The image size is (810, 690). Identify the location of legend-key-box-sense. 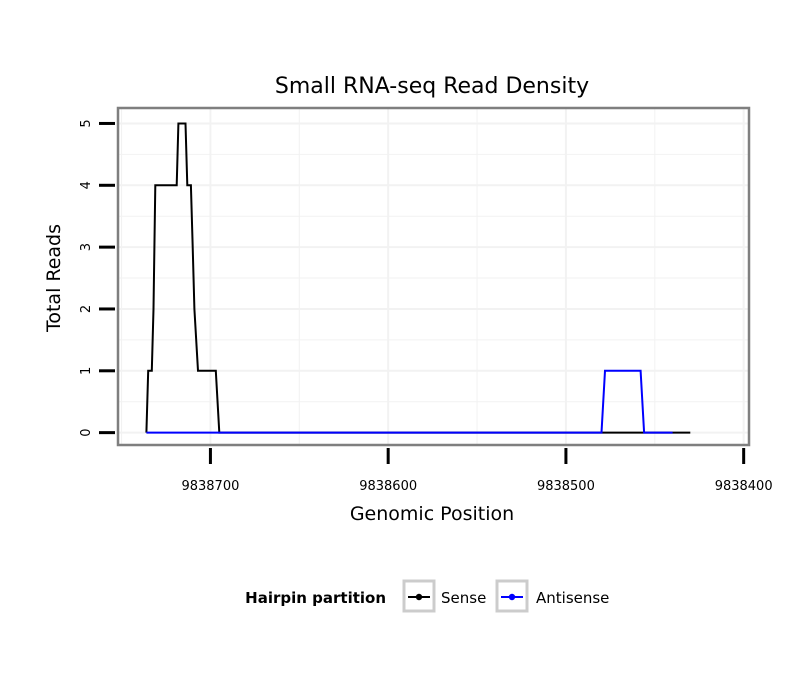
(419, 596).